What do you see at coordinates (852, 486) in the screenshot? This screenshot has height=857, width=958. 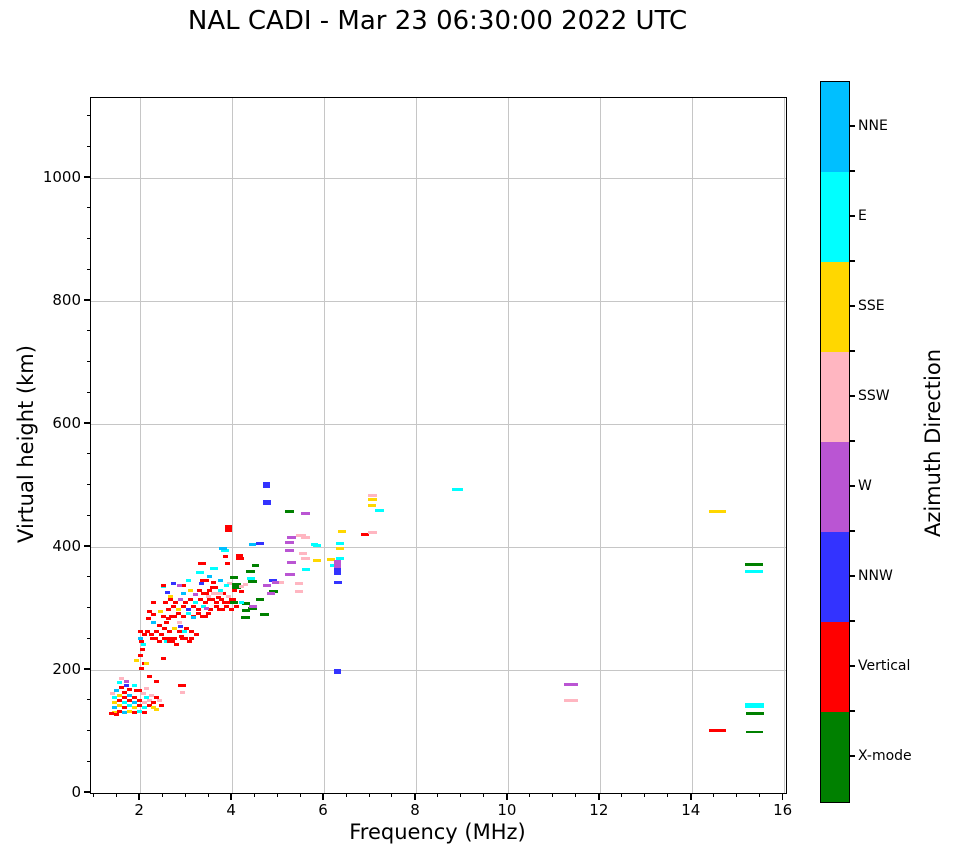 I see `colorbar-tick` at bounding box center [852, 486].